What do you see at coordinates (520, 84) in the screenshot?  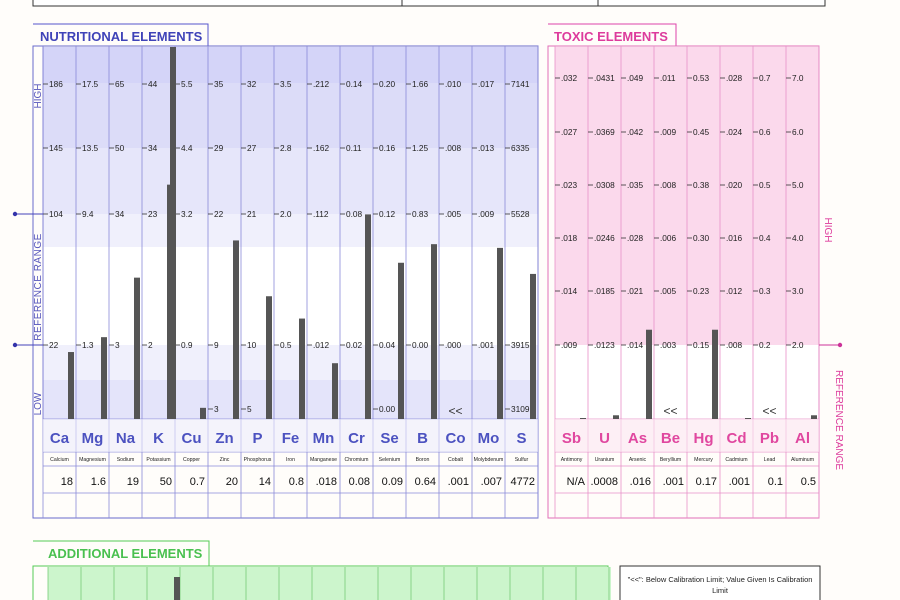 I see `scale-label: 7141` at bounding box center [520, 84].